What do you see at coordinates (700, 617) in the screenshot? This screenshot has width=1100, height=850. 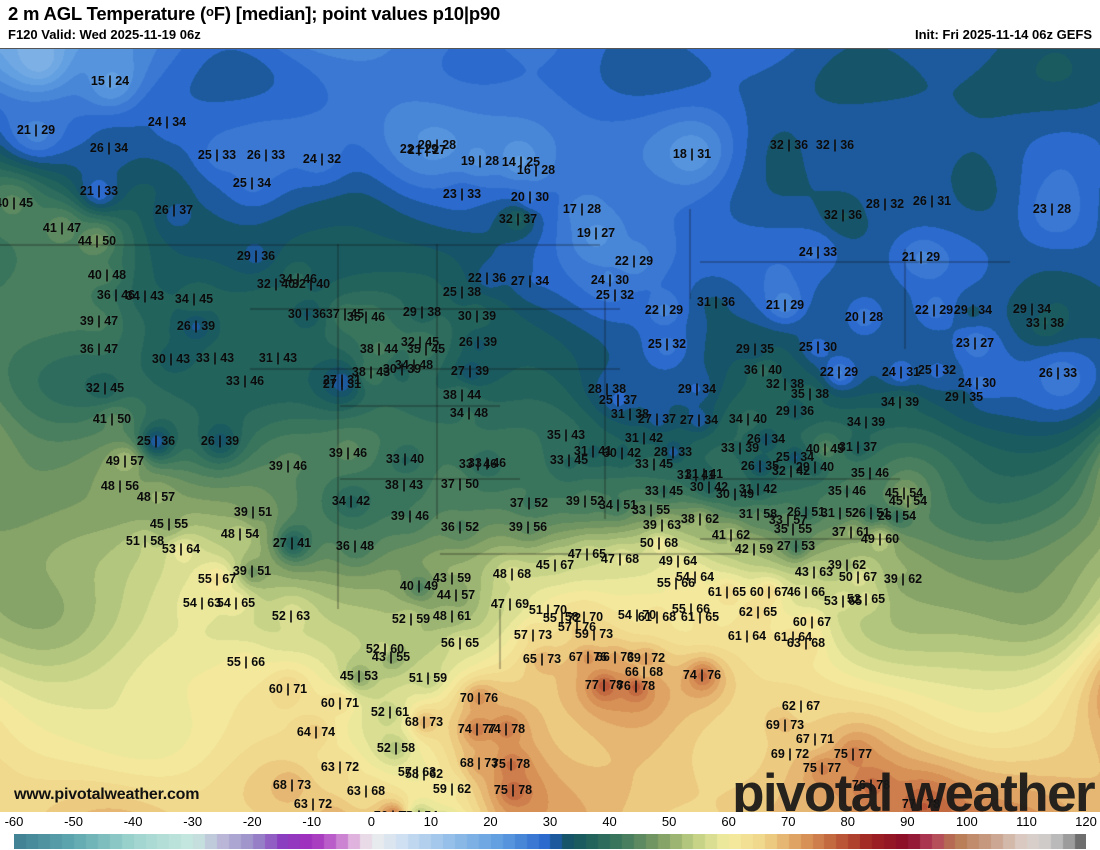 I see `point-value-label: 61 | 65` at bounding box center [700, 617].